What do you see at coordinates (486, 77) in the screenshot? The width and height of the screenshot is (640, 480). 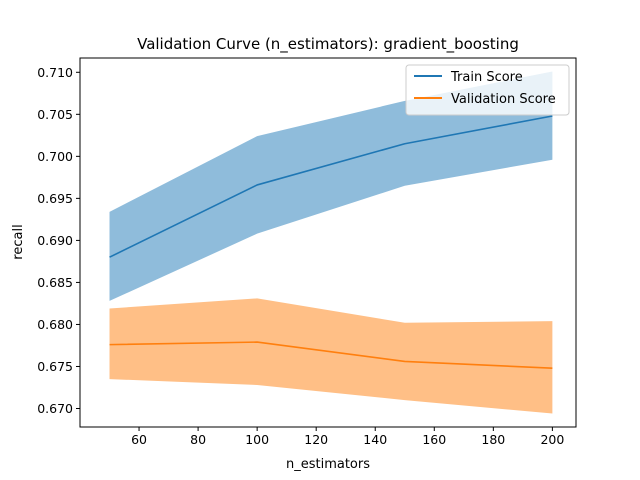 I see `legend-label-train-score: Train Score` at bounding box center [486, 77].